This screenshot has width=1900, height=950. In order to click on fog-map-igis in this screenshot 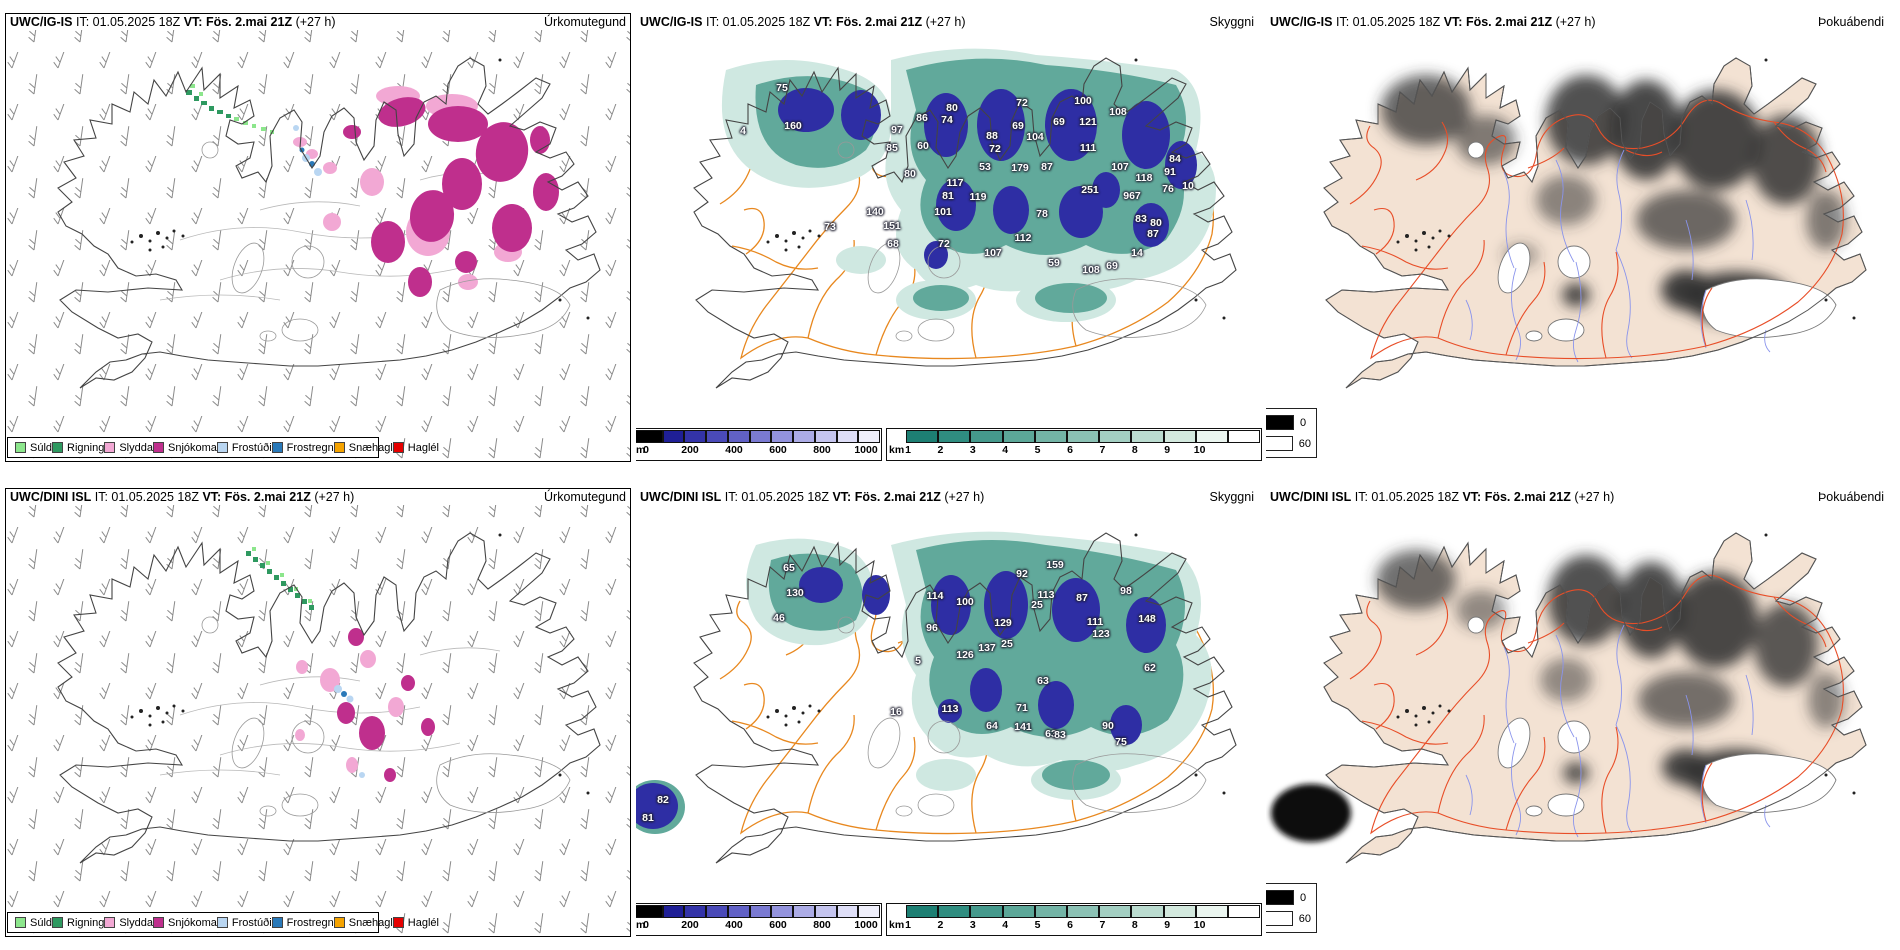, I will do `click(1595, 223)`.